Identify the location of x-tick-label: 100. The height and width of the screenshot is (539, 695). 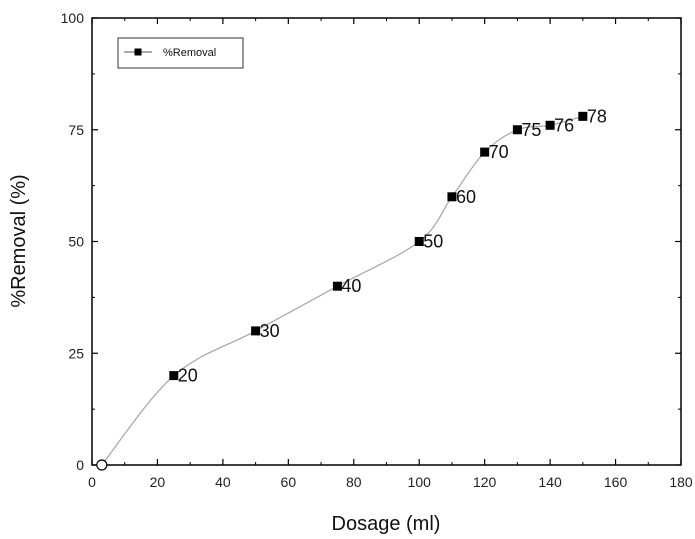
(420, 482).